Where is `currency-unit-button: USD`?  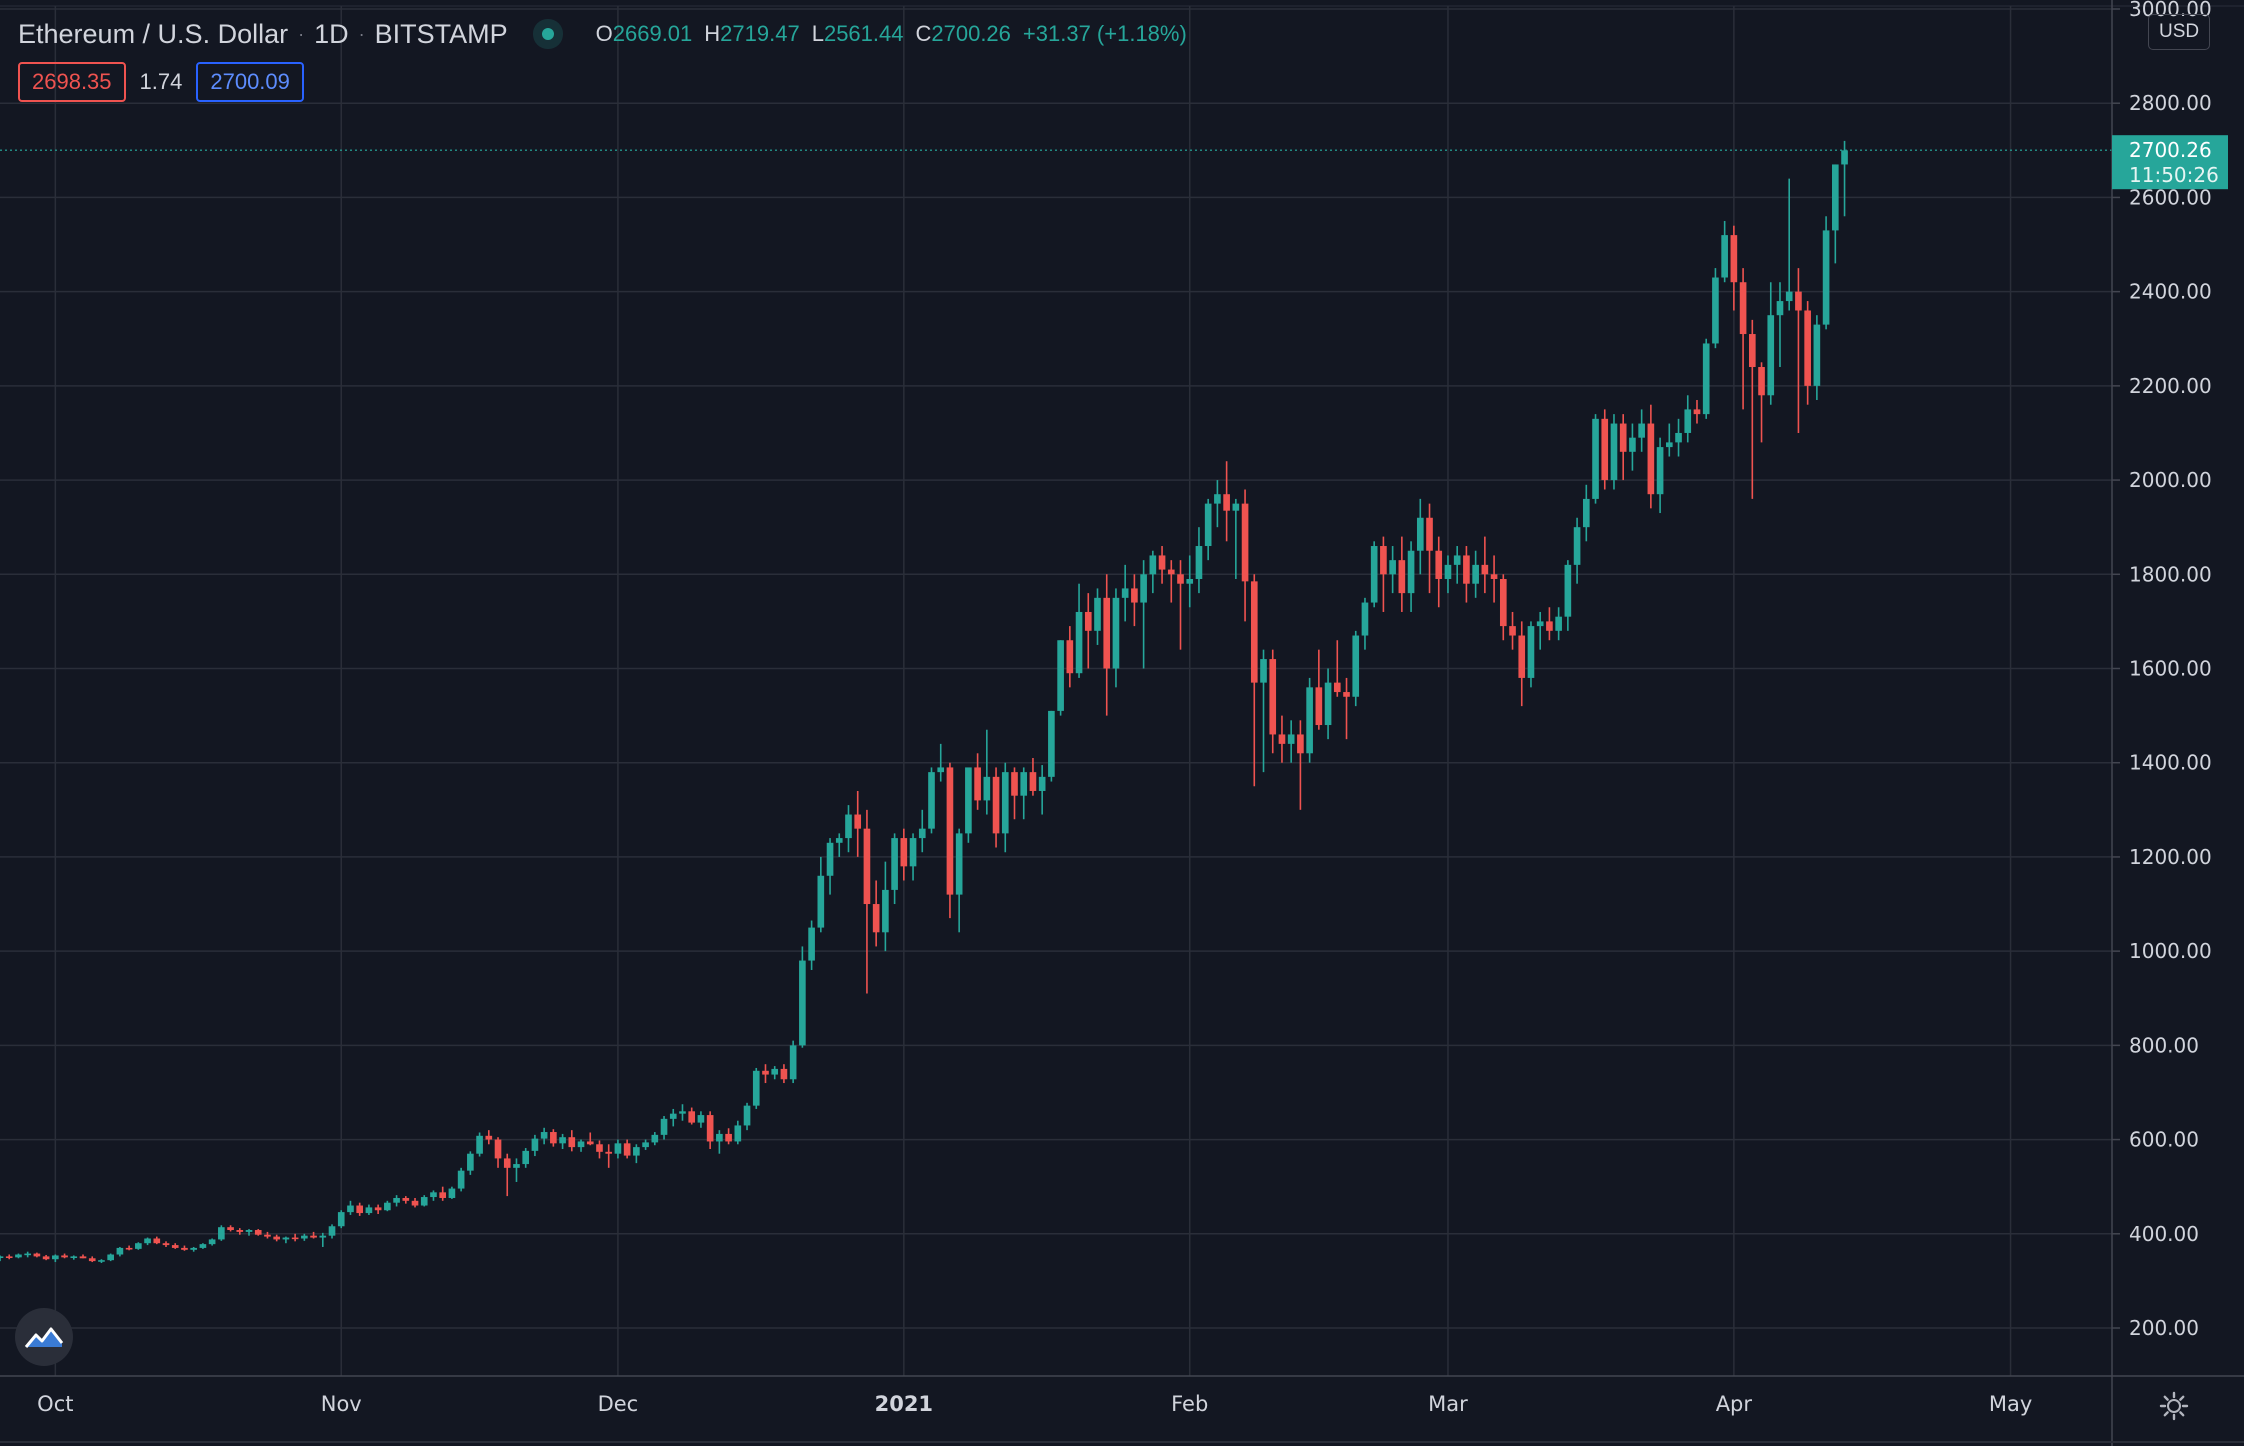
currency-unit-button: USD is located at coordinates (2179, 32).